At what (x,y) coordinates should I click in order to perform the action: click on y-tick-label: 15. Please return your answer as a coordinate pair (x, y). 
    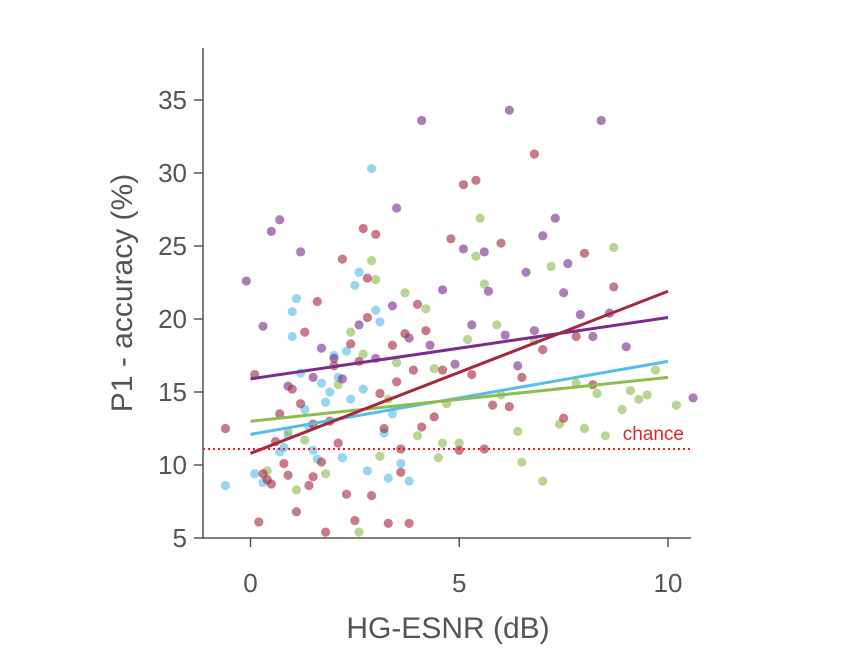
    Looking at the image, I should click on (172, 392).